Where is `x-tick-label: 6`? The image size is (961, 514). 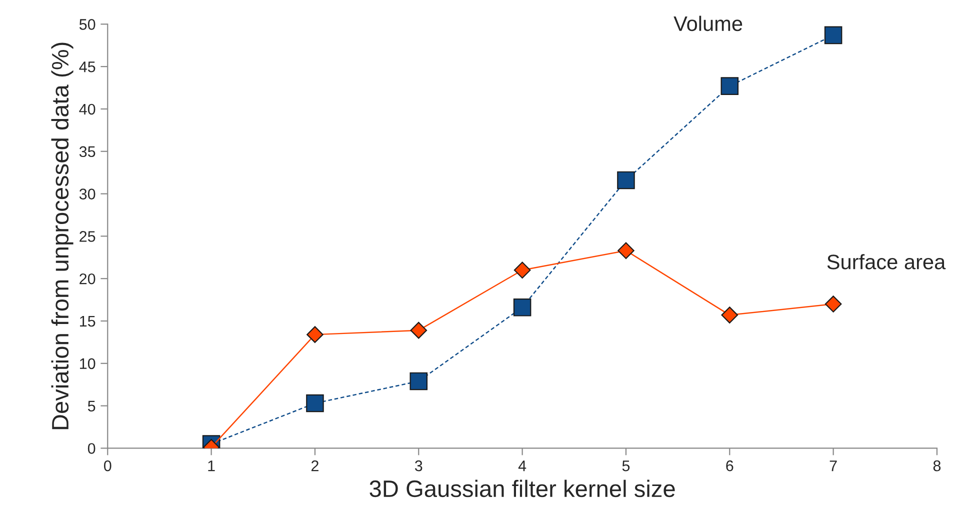
x-tick-label: 6 is located at coordinates (730, 466).